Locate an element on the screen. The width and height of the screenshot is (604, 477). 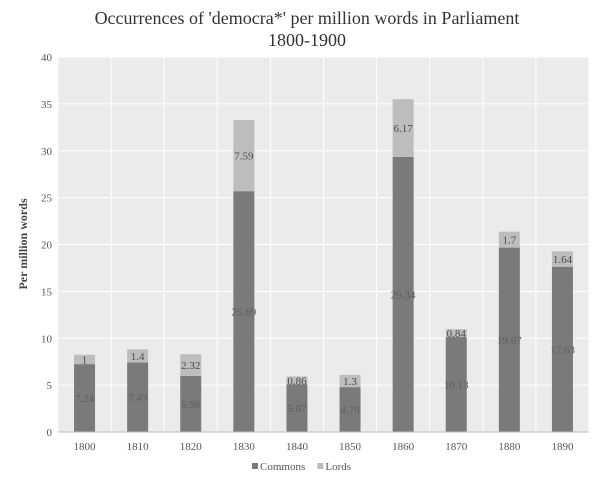
x-tick-label: 1850 is located at coordinates (350, 447).